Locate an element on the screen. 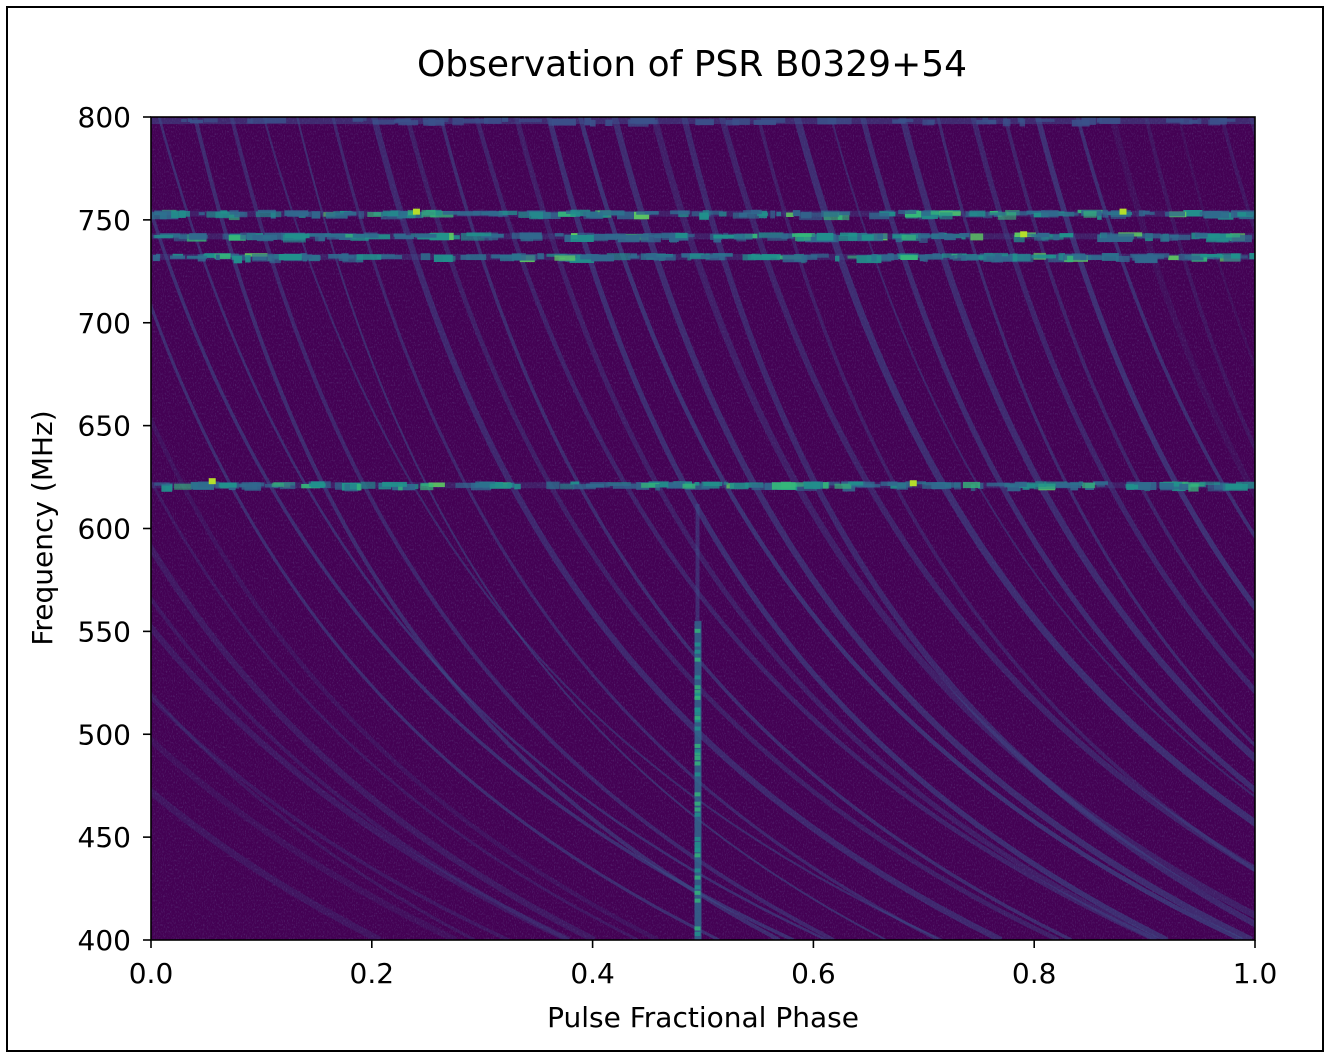 The height and width of the screenshot is (1061, 1333). y-tick-label: 450 is located at coordinates (104, 837).